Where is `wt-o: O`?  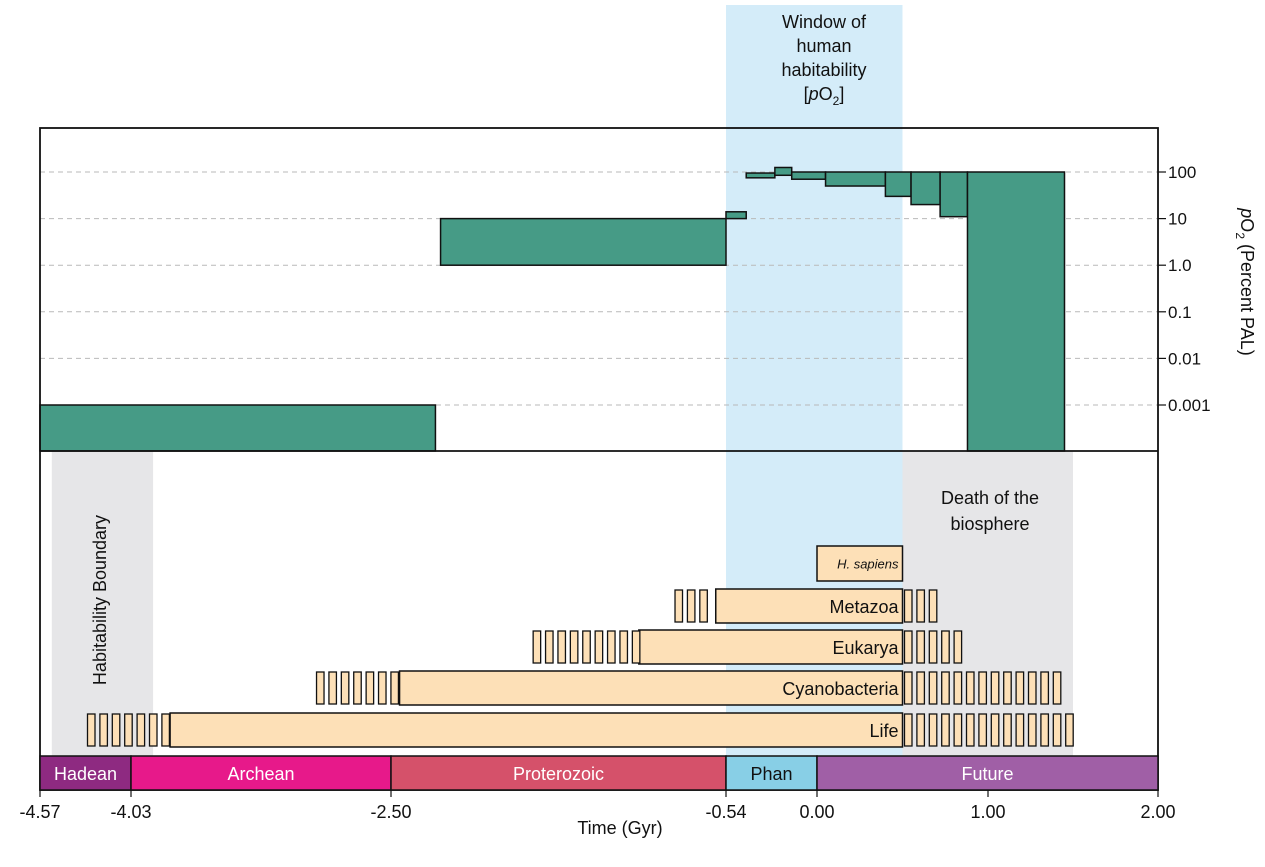
wt-o: O is located at coordinates (825, 94).